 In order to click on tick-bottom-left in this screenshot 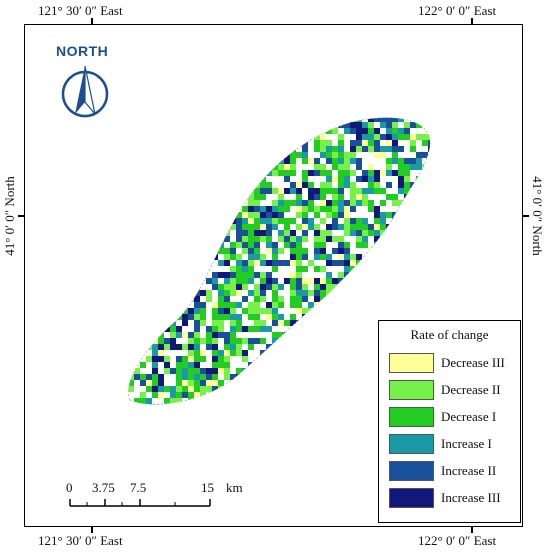, I will do `click(92, 530)`.